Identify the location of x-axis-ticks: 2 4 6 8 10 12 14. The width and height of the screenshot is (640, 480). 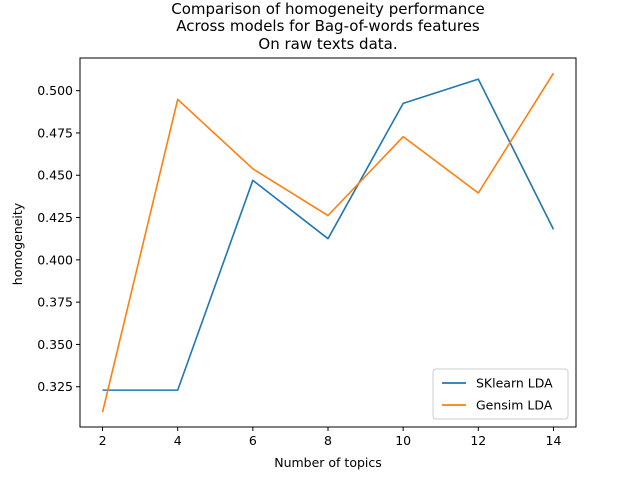
(330, 437).